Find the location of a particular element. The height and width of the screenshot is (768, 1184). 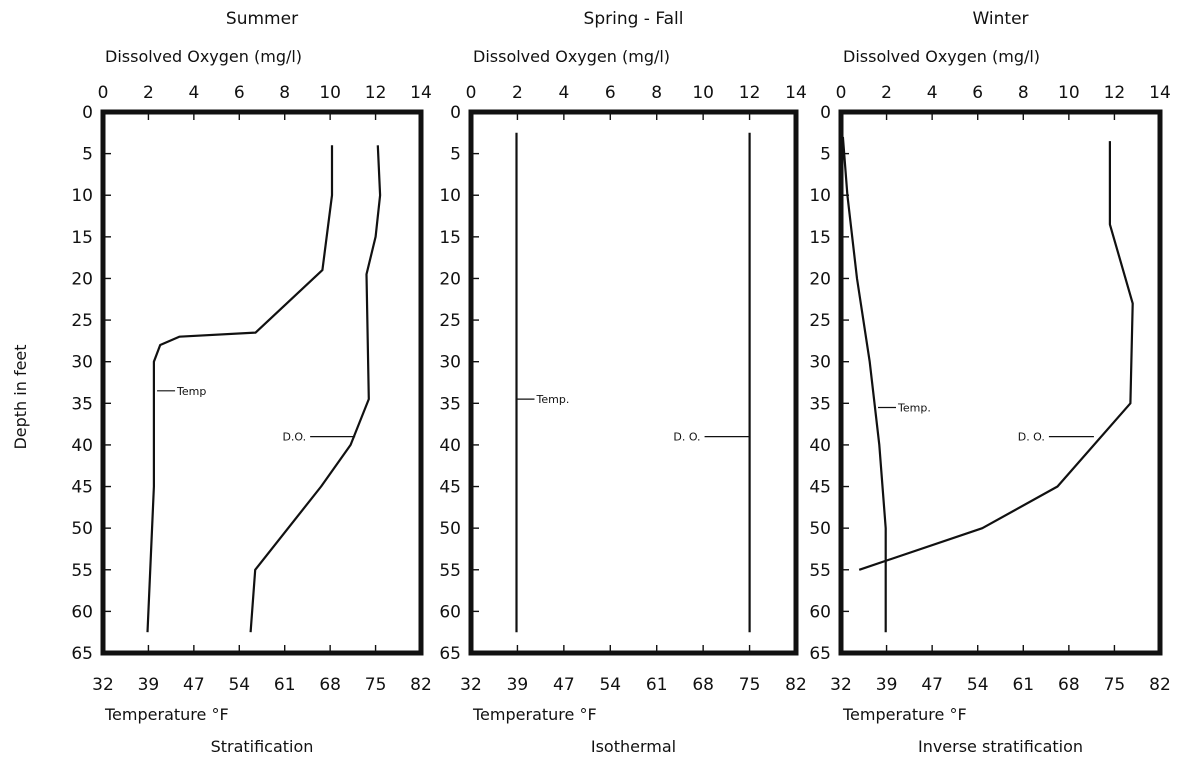

temp-tick-label: 82 is located at coordinates (421, 685).